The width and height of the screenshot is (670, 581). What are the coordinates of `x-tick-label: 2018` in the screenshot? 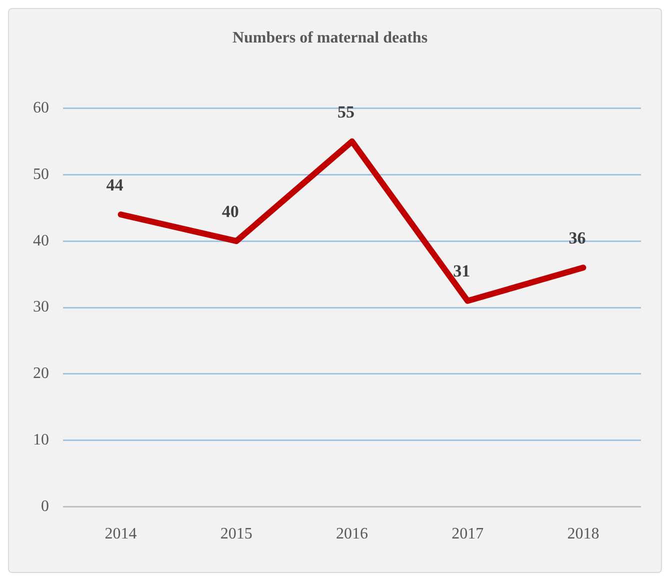 It's located at (583, 534).